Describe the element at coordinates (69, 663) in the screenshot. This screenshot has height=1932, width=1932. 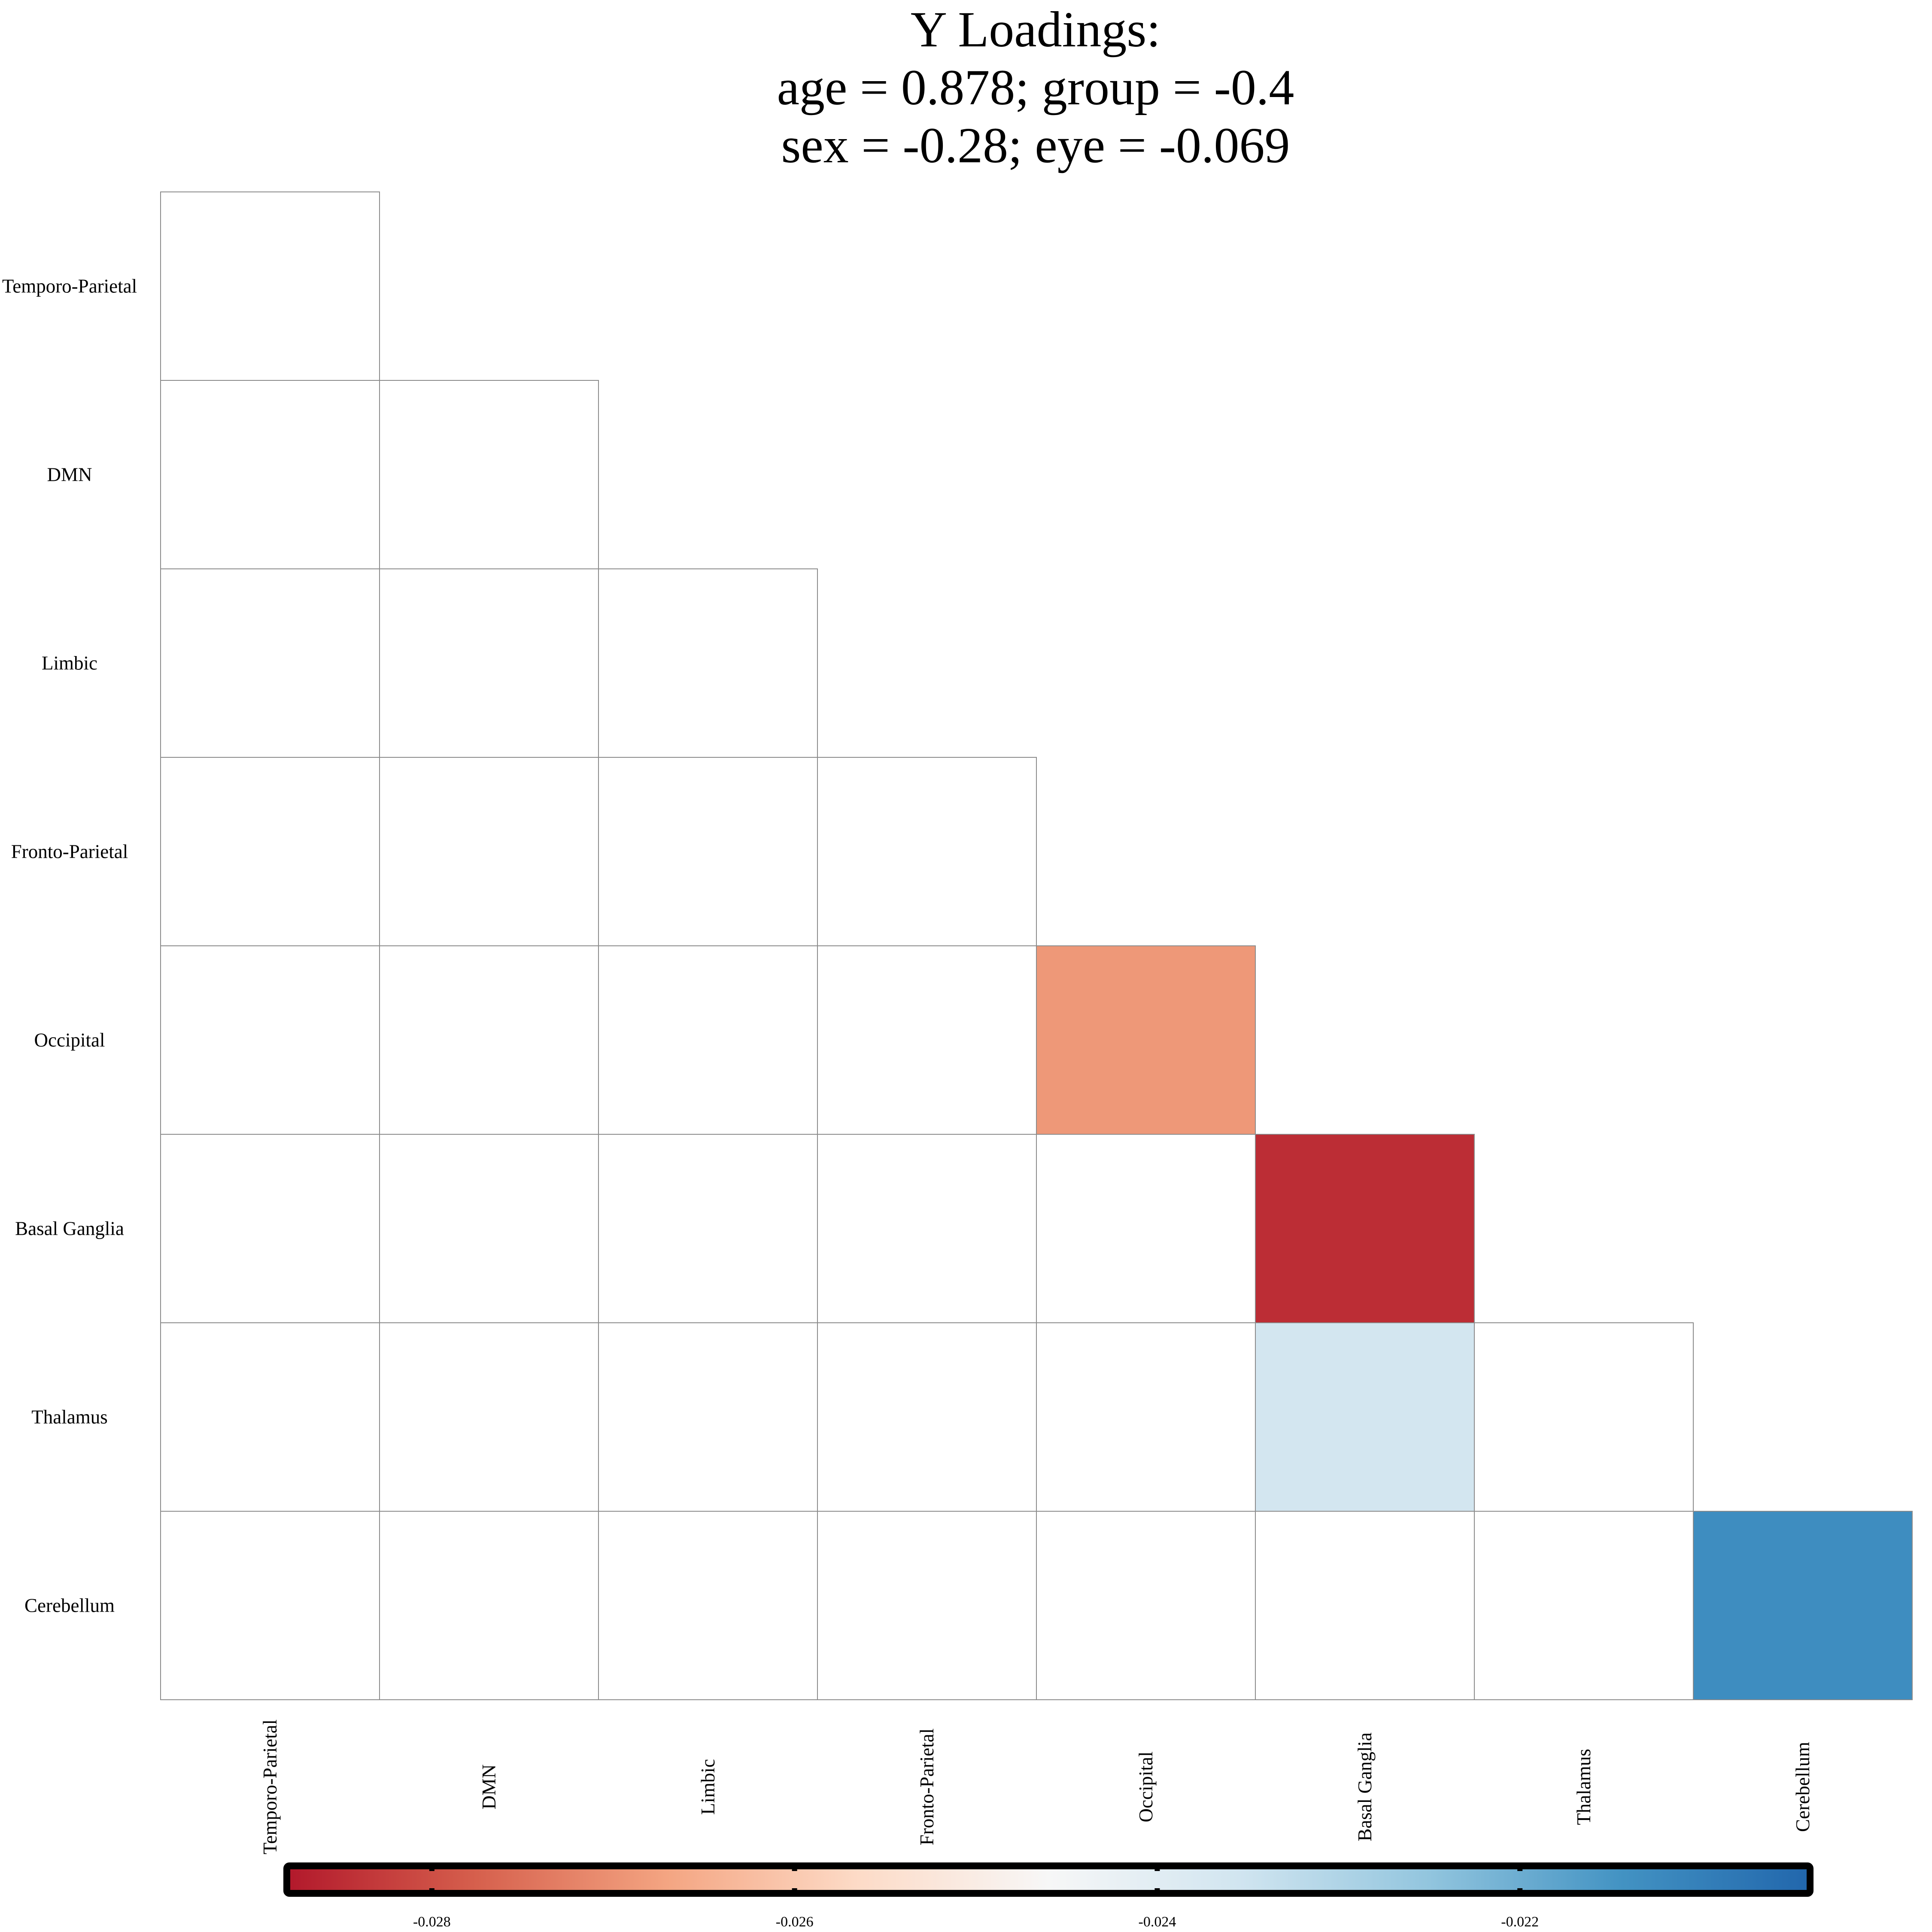
I see `row-label-limbic: Limbic` at that location.